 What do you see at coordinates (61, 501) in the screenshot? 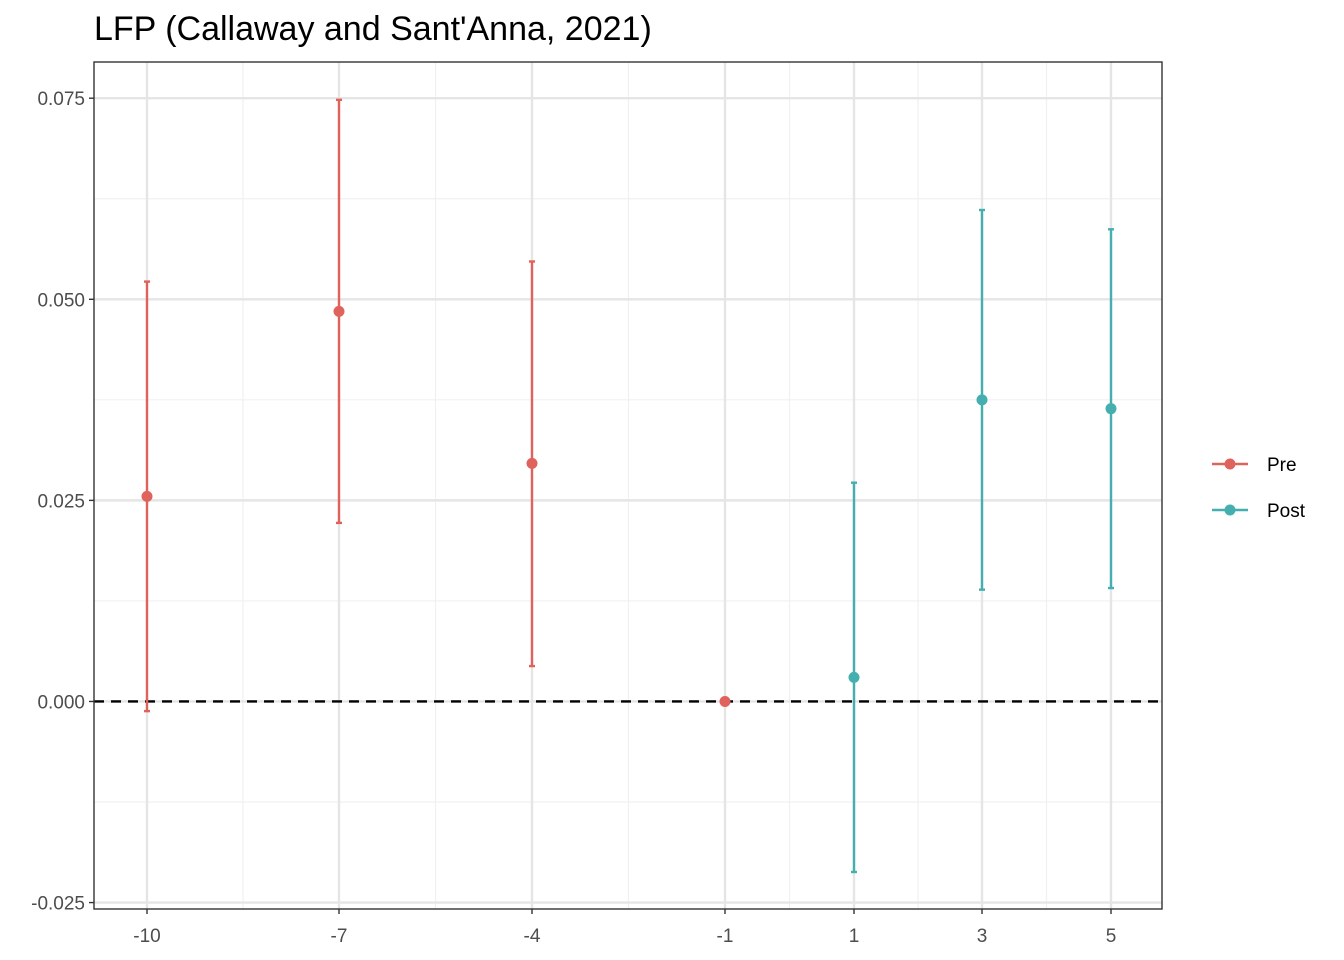
I see `y-tick-label: 0.025` at bounding box center [61, 501].